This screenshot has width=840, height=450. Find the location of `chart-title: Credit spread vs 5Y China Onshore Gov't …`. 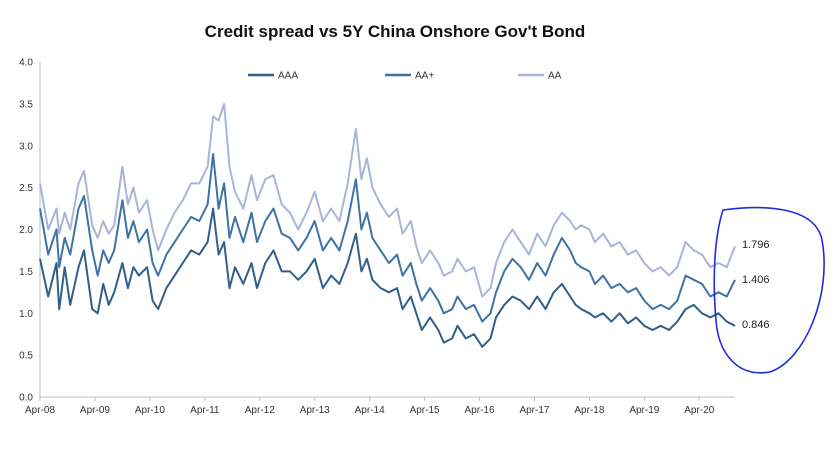

chart-title: Credit spread vs 5Y China Onshore Gov't … is located at coordinates (395, 31).